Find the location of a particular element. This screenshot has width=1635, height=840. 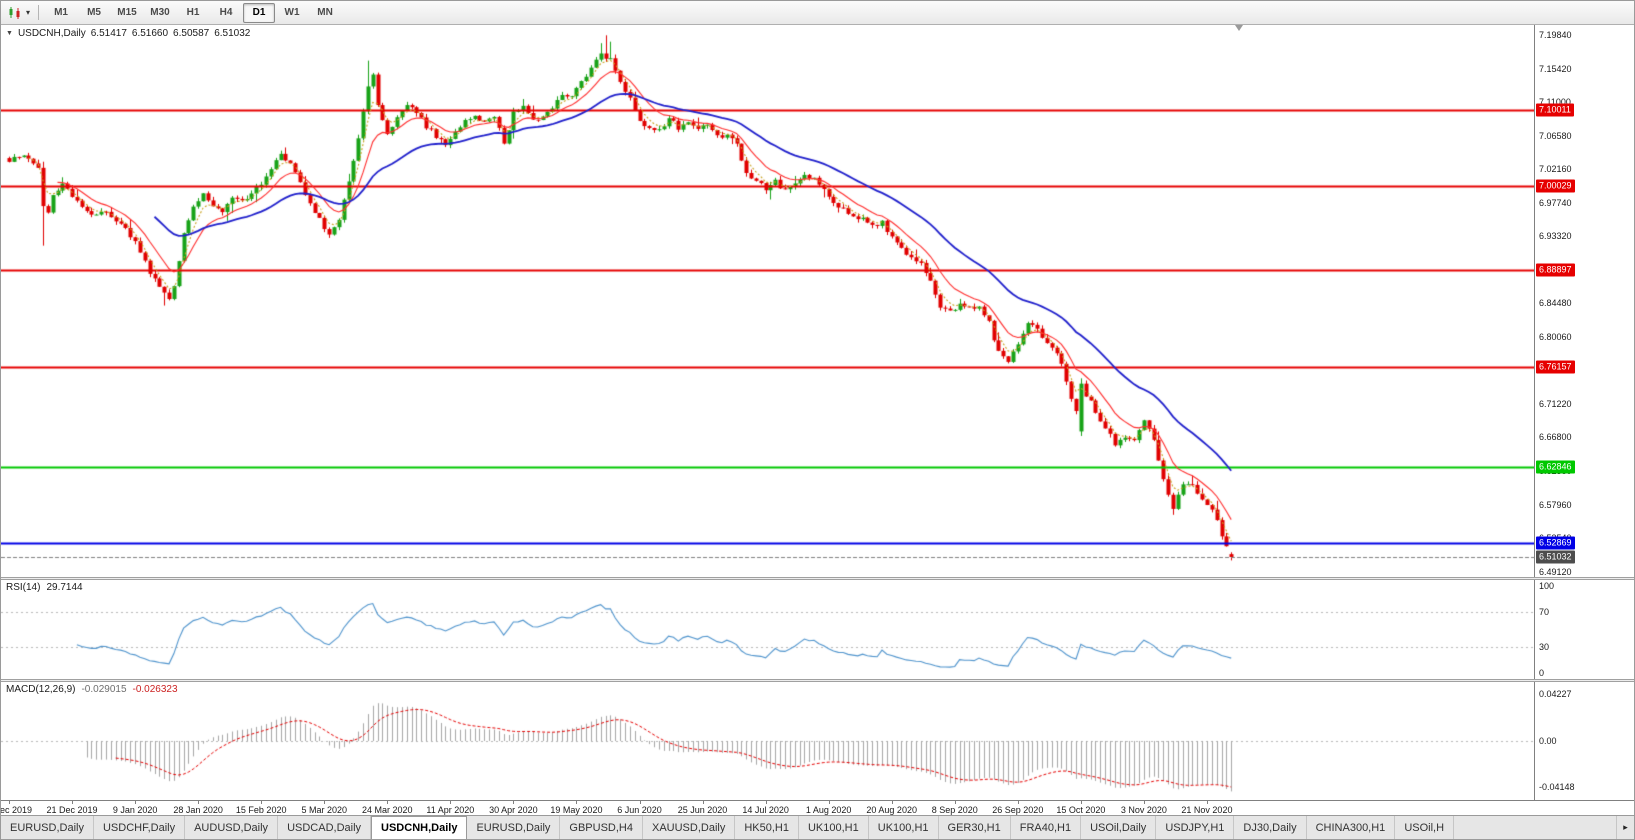

price-level-badge: 6.52869 is located at coordinates (1555, 543).